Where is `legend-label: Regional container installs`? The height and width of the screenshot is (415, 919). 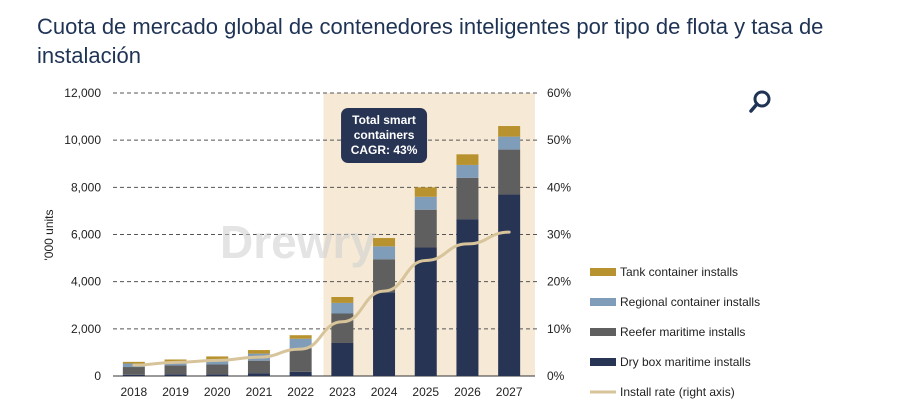 legend-label: Regional container installs is located at coordinates (690, 302).